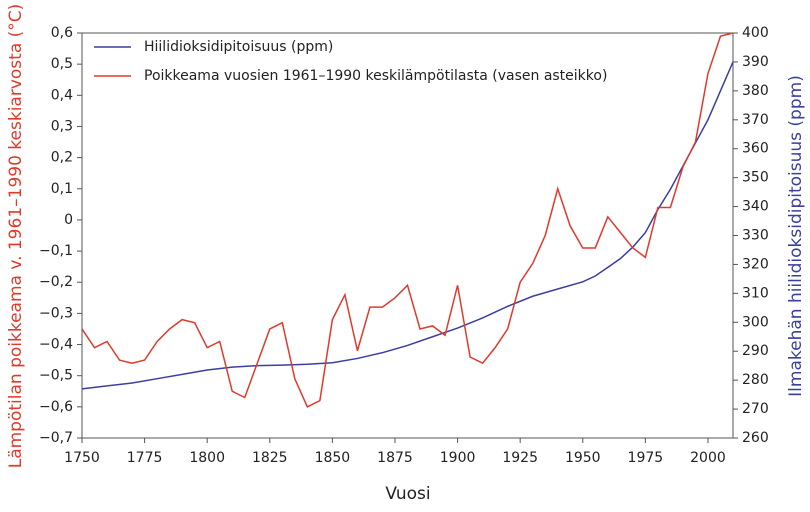 Image resolution: width=810 pixels, height=512 pixels. I want to click on y-tick-label: −0,5, so click(56, 376).